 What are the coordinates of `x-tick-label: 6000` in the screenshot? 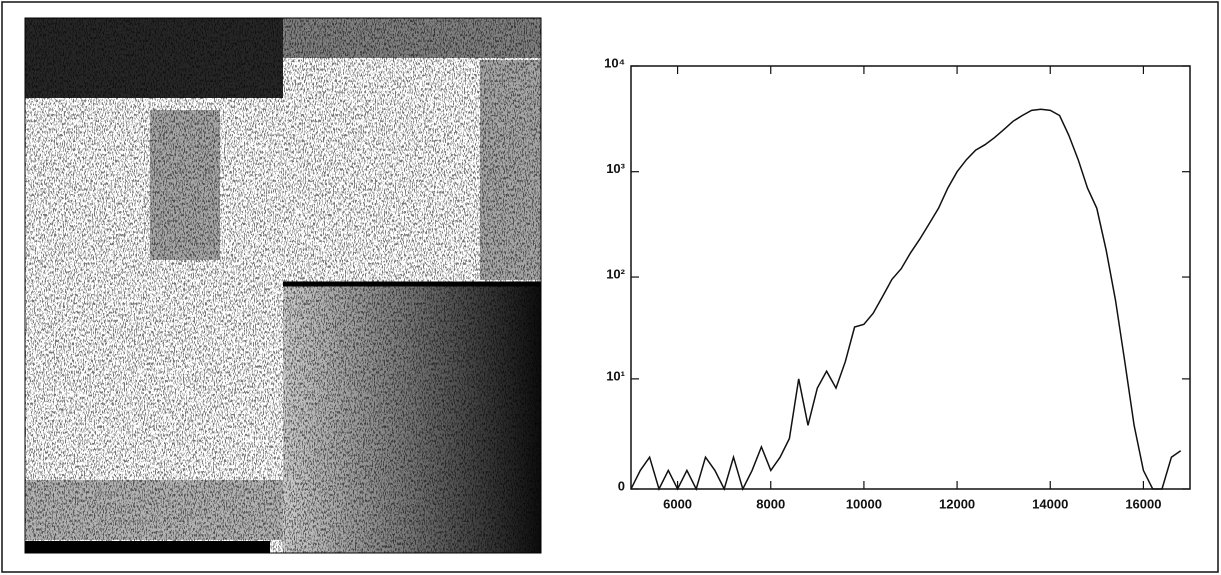 It's located at (677, 503).